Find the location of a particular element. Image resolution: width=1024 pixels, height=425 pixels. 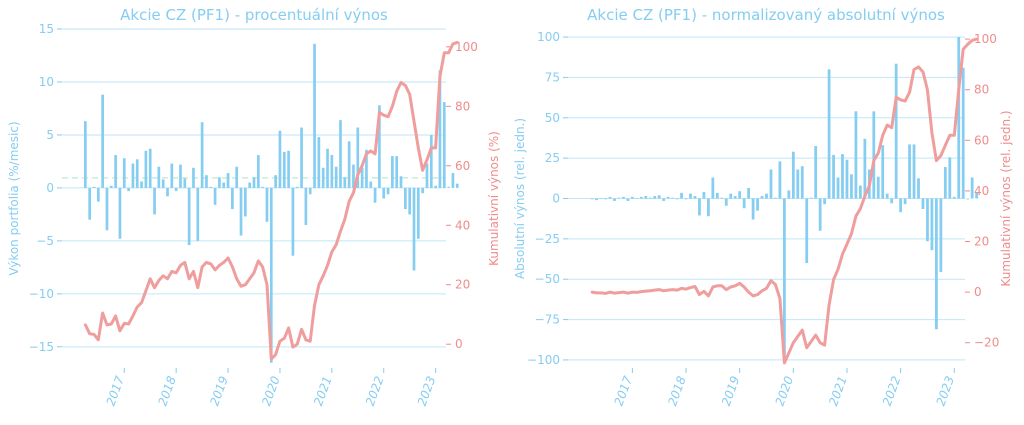

y2-tick-label: 20 is located at coordinates (462, 285).